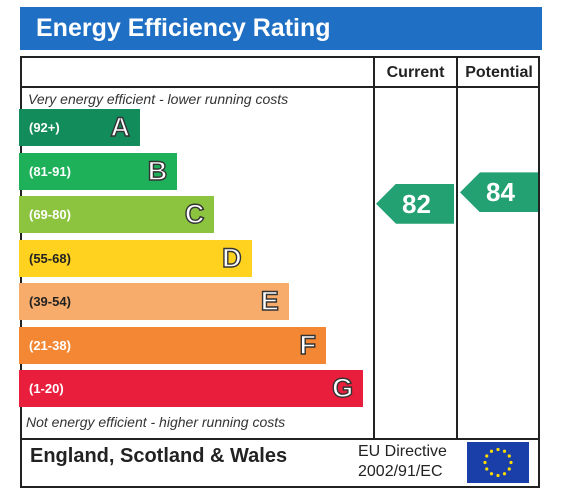 The height and width of the screenshot is (500, 580). I want to click on band-range-label: (81-91), so click(50, 171).